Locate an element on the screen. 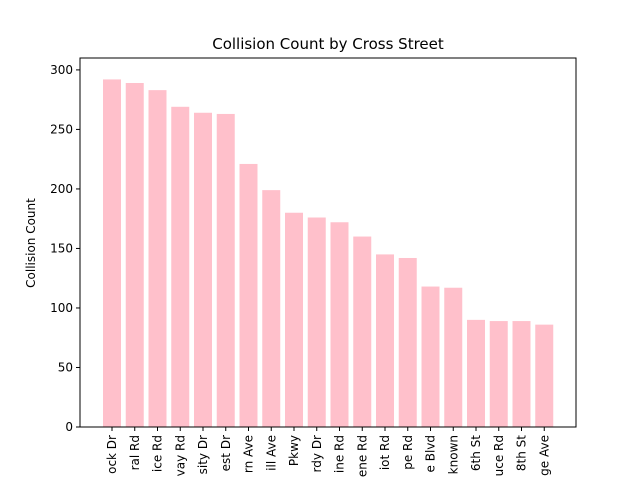 The width and height of the screenshot is (640, 480). chart-title: Collision Count by Cross Street is located at coordinates (328, 44).